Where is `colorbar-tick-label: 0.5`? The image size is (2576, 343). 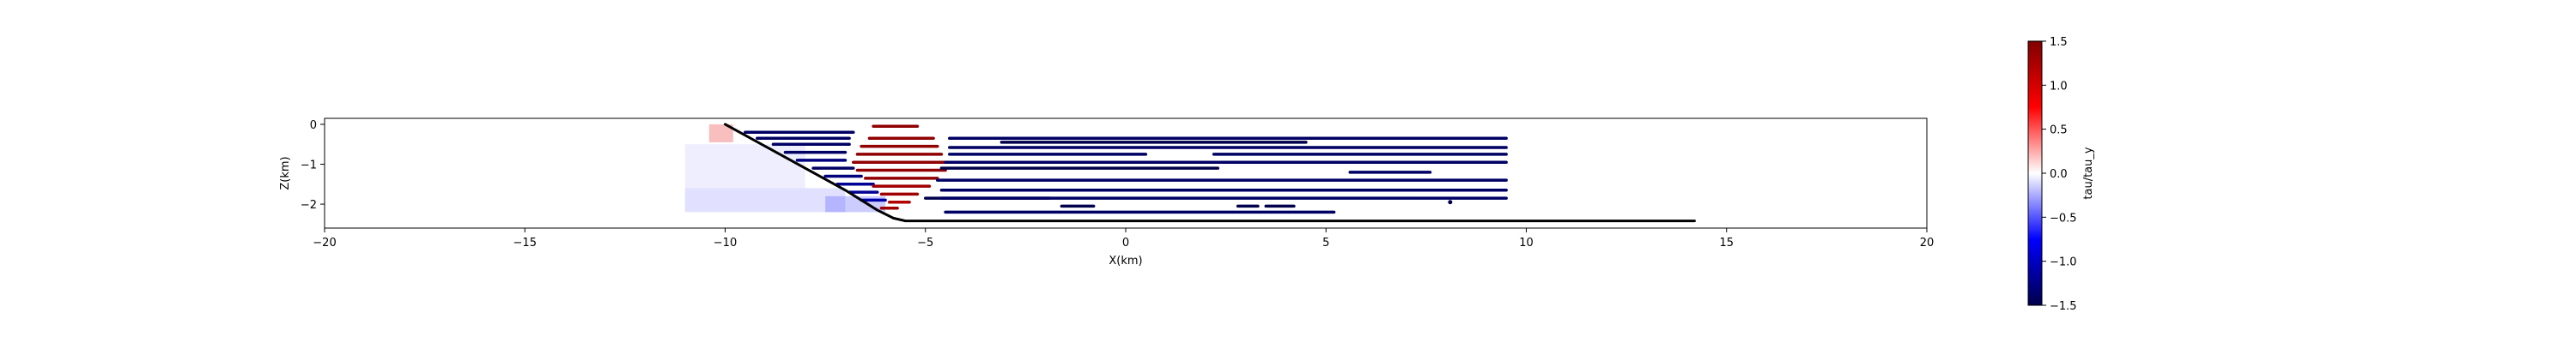
colorbar-tick-label: 0.5 is located at coordinates (2059, 130).